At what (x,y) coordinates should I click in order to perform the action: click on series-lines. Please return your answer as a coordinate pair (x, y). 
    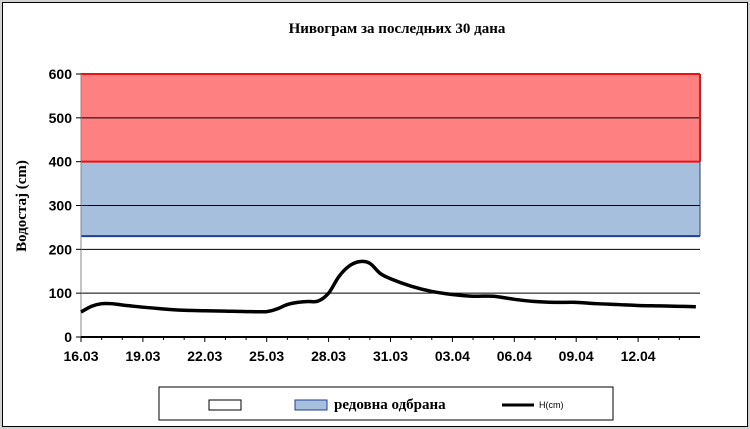
    Looking at the image, I should click on (388, 286).